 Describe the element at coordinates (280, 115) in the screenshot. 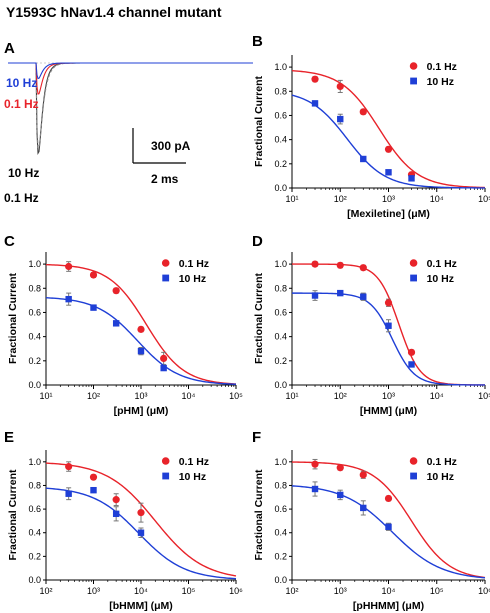

I see `panel-b-ytick-label: 0.6` at that location.